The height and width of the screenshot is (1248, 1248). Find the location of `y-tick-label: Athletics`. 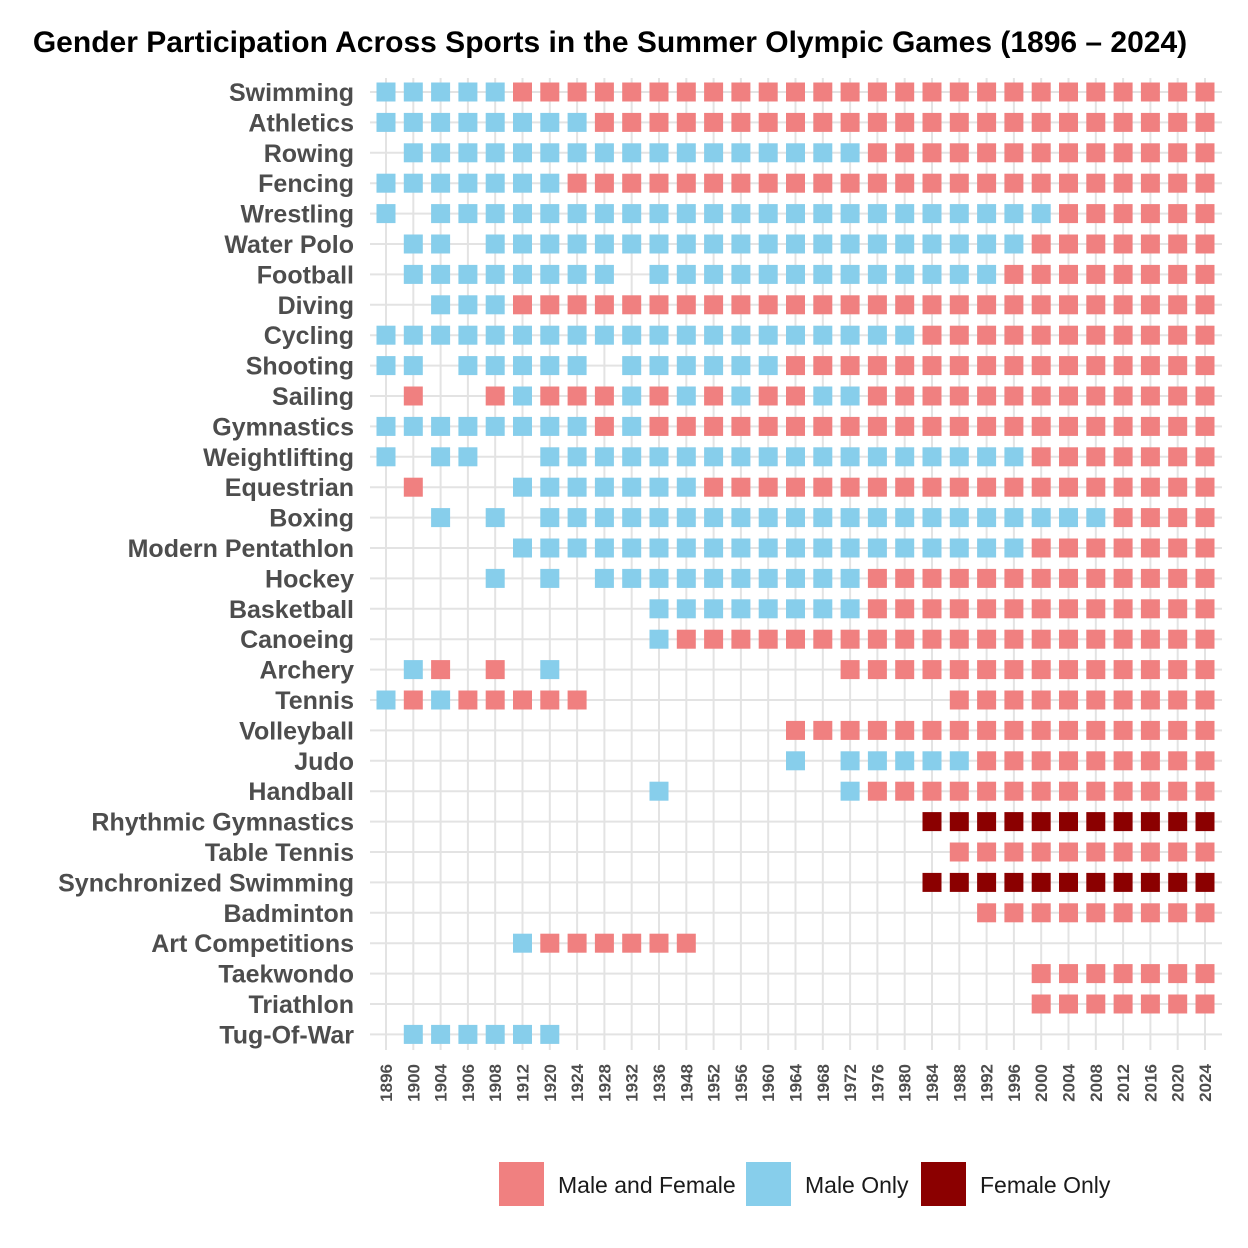

y-tick-label: Athletics is located at coordinates (301, 123).